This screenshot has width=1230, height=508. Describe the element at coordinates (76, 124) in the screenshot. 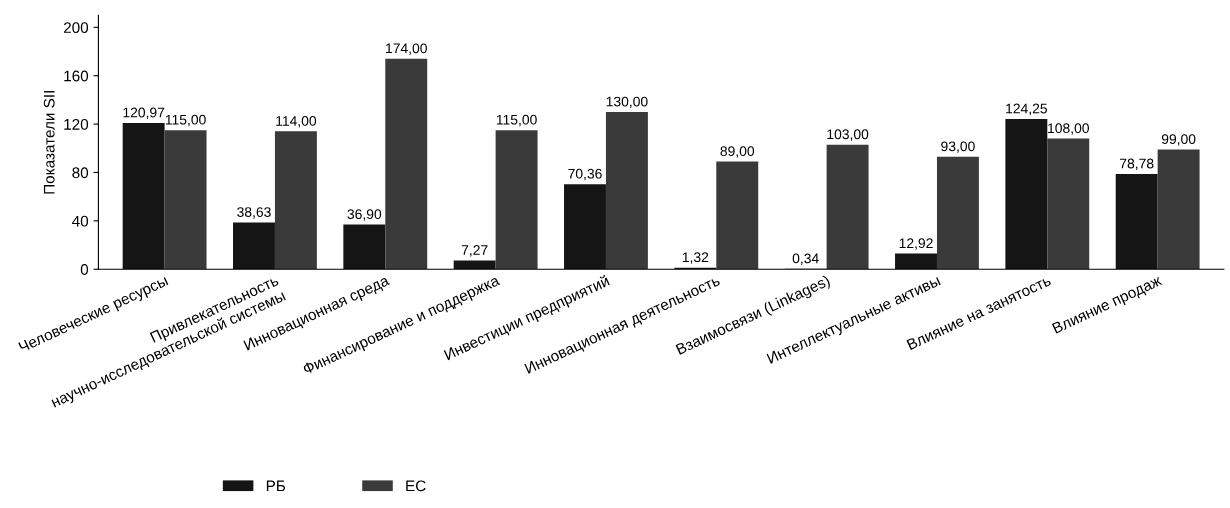

I see `y-tick-label: 120` at that location.